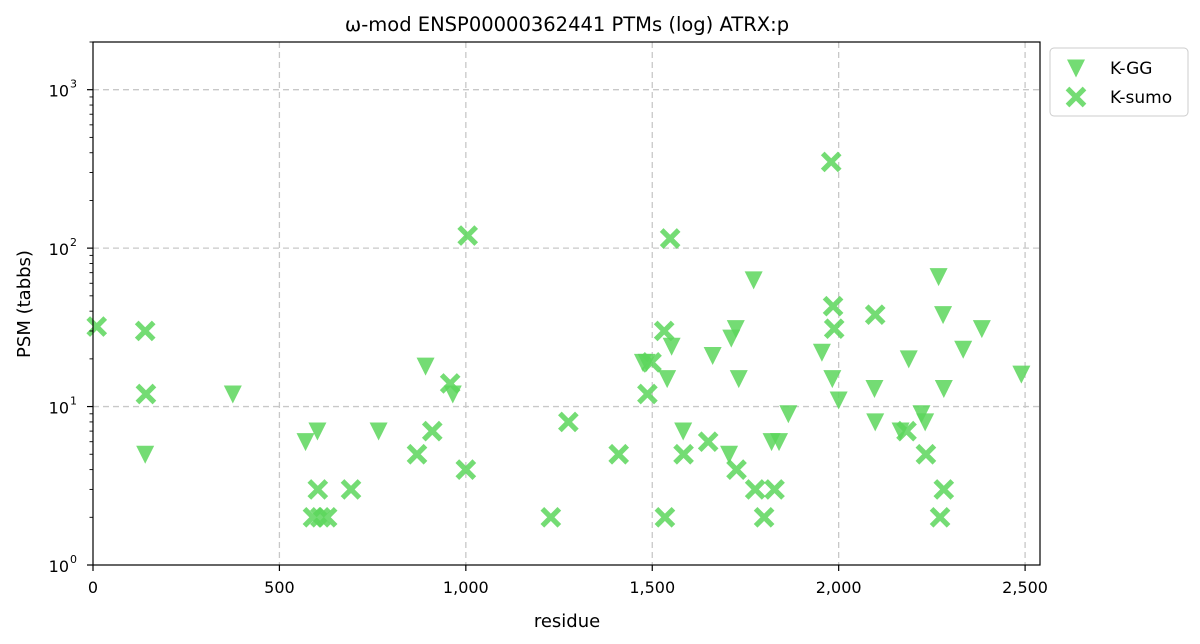 The width and height of the screenshot is (1200, 644). I want to click on x-tick-label: 2,500, so click(1025, 587).